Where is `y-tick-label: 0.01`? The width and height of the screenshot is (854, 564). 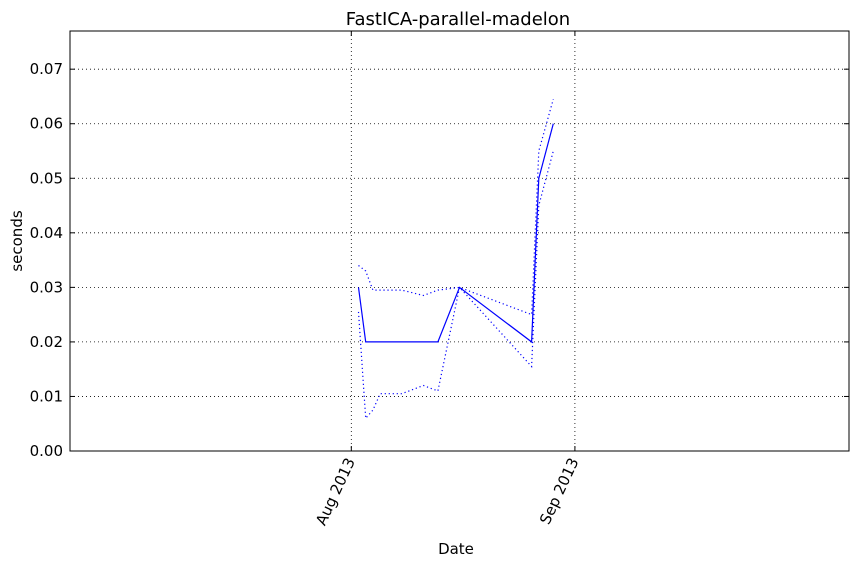
y-tick-label: 0.01 is located at coordinates (46, 396).